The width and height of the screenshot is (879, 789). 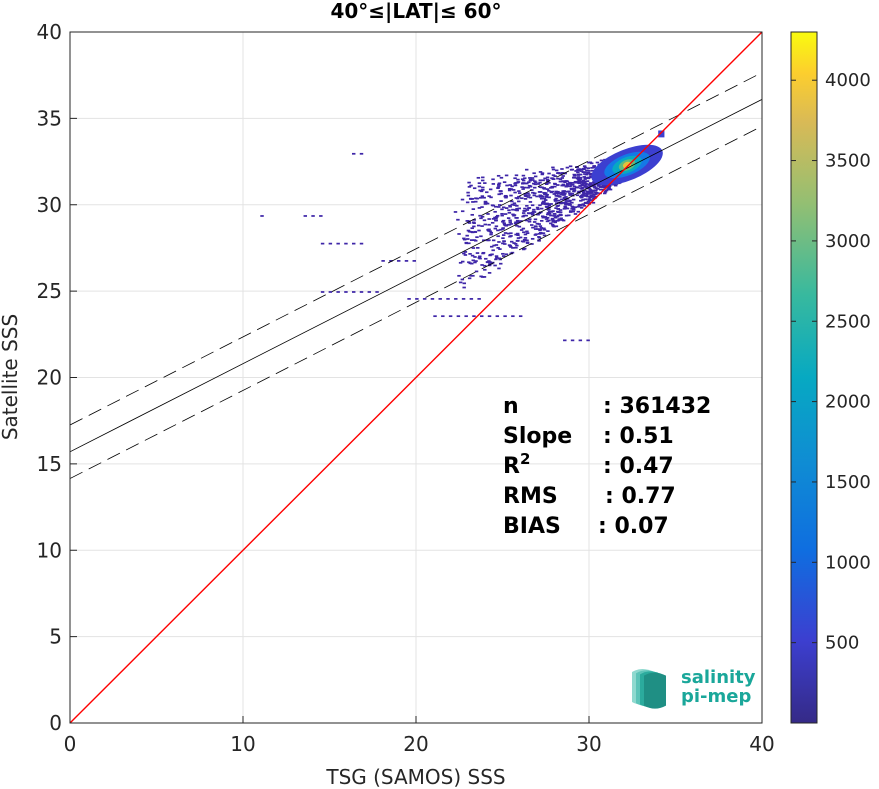 I want to click on stat-label: BIAS, so click(x=532, y=526).